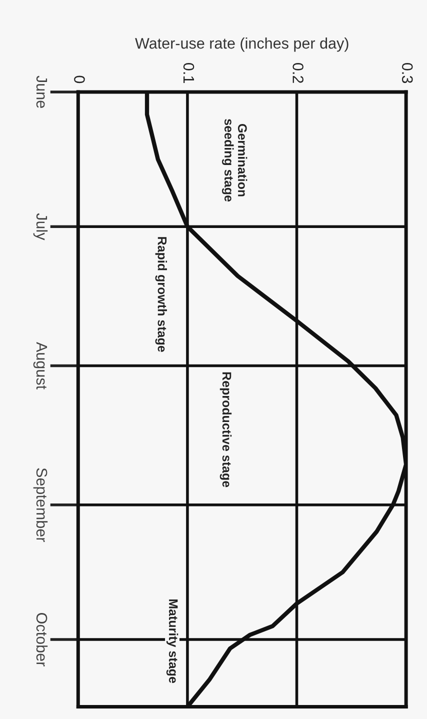 This screenshot has width=427, height=719. I want to click on x-axis-title: Water-use rate (inches per day), so click(241, 45).